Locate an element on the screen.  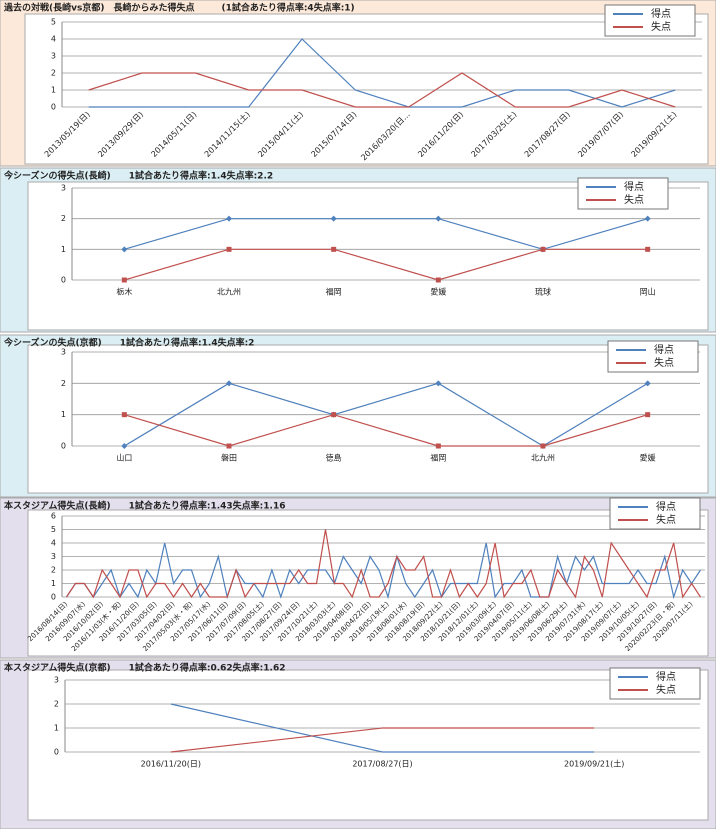
chart-title: 今シーズンの失点(京都) 1試合あたり得点率:1.4失点率:2 is located at coordinates (128, 343).